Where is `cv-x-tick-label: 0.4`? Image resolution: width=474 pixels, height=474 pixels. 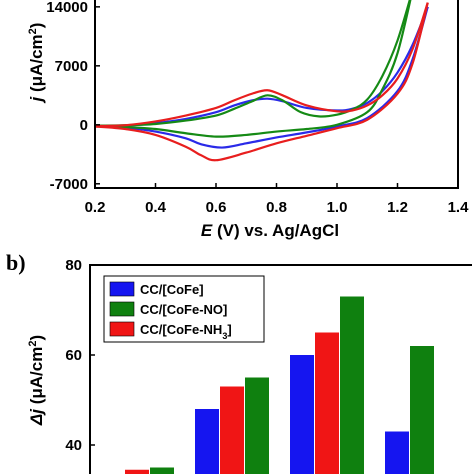
cv-x-tick-label: 0.4 is located at coordinates (156, 207).